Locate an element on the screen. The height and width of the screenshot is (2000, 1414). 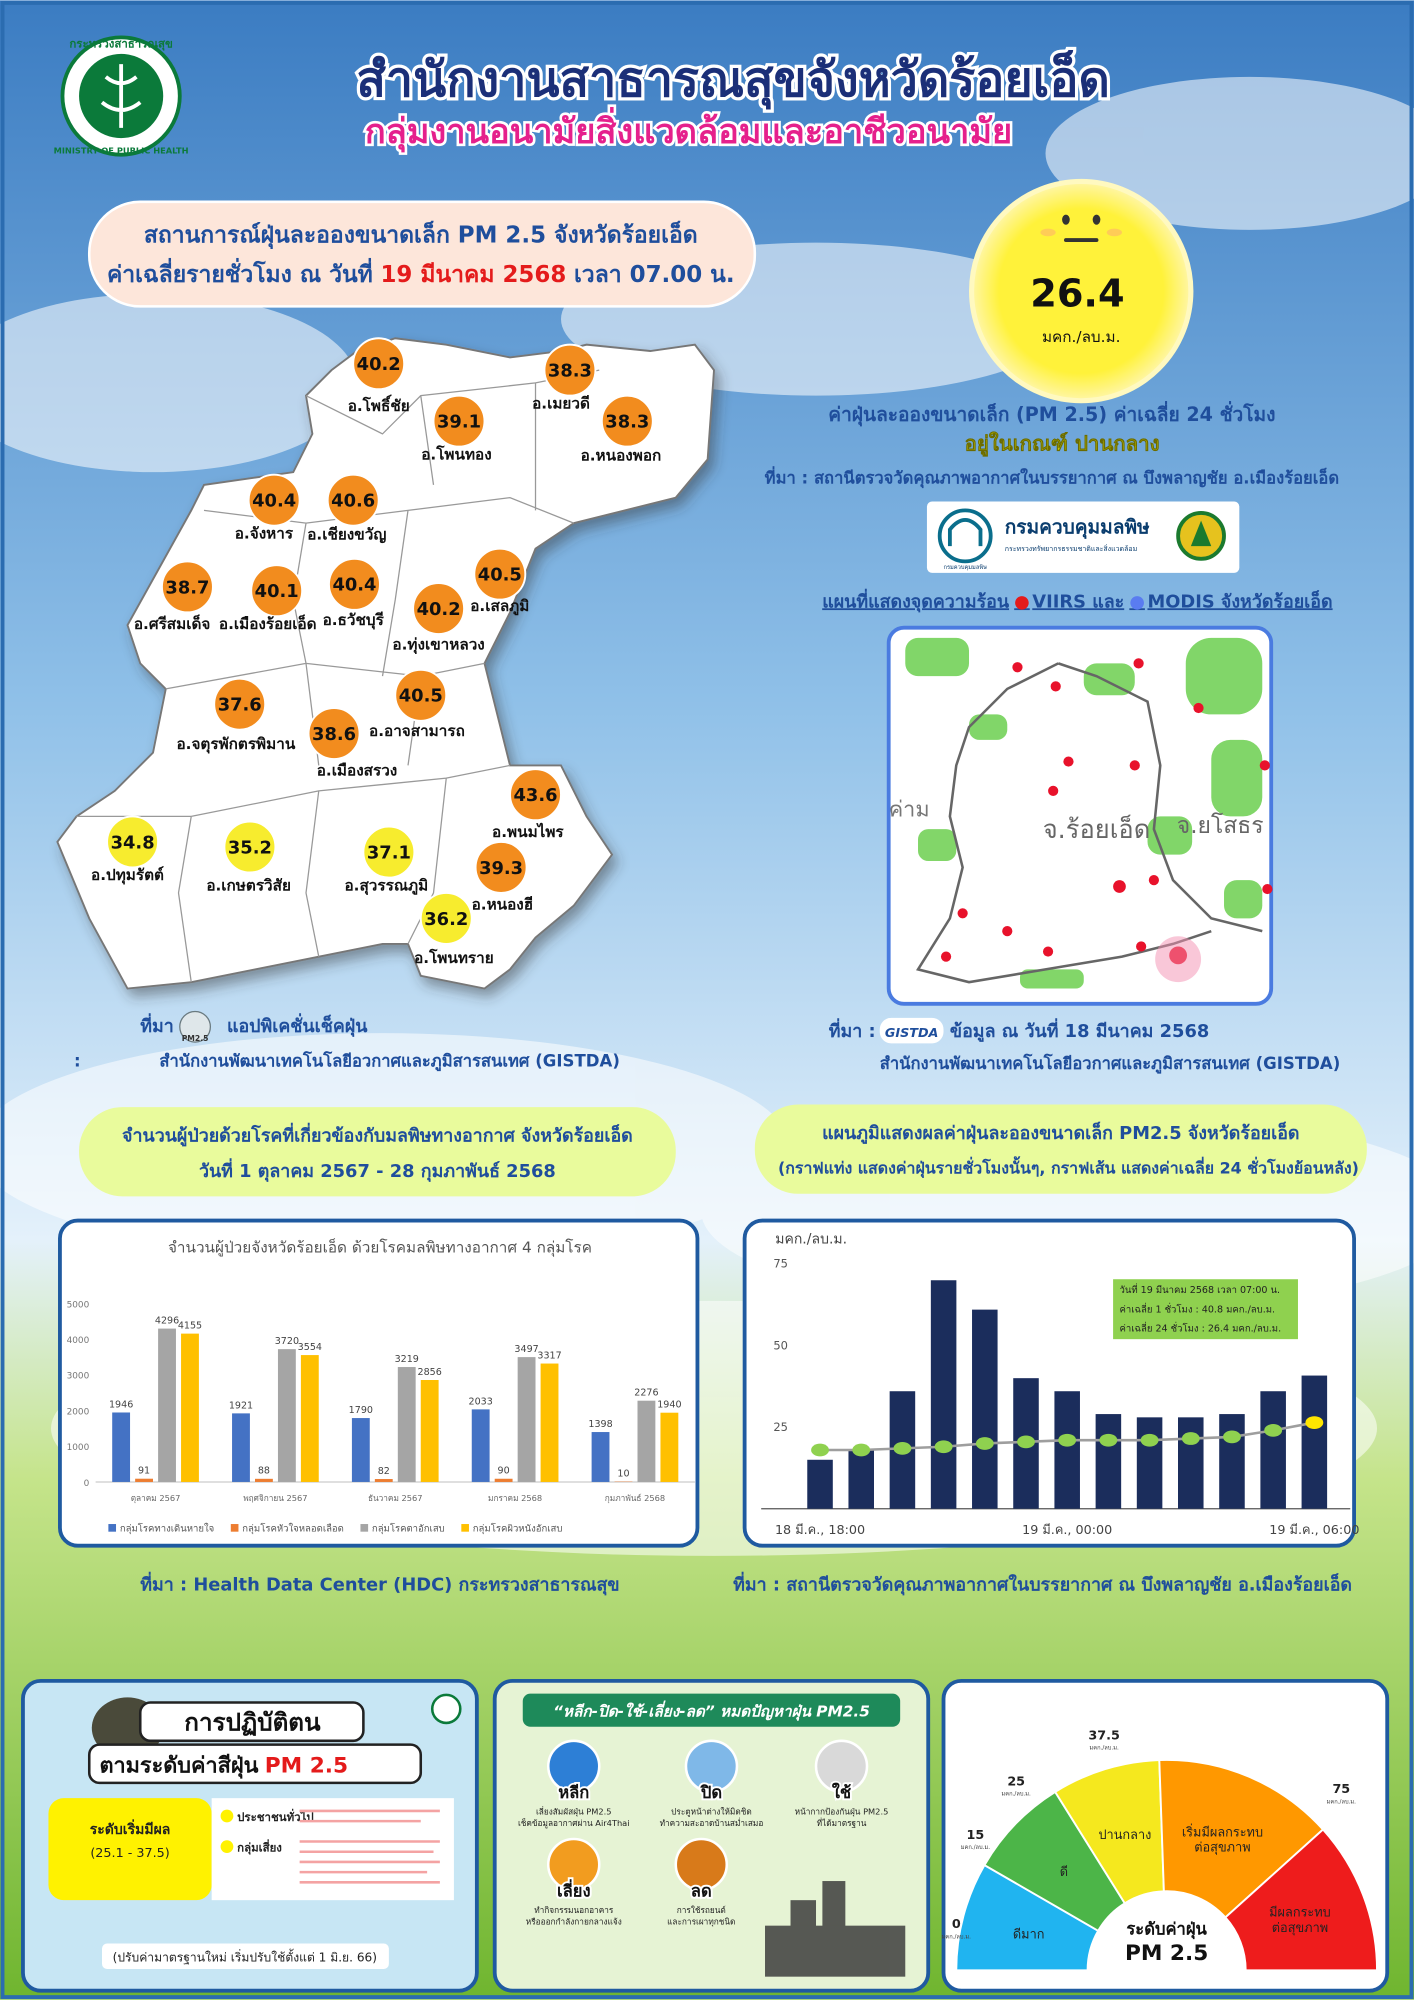
district-name: อ.เมยวดี is located at coordinates (561, 403).